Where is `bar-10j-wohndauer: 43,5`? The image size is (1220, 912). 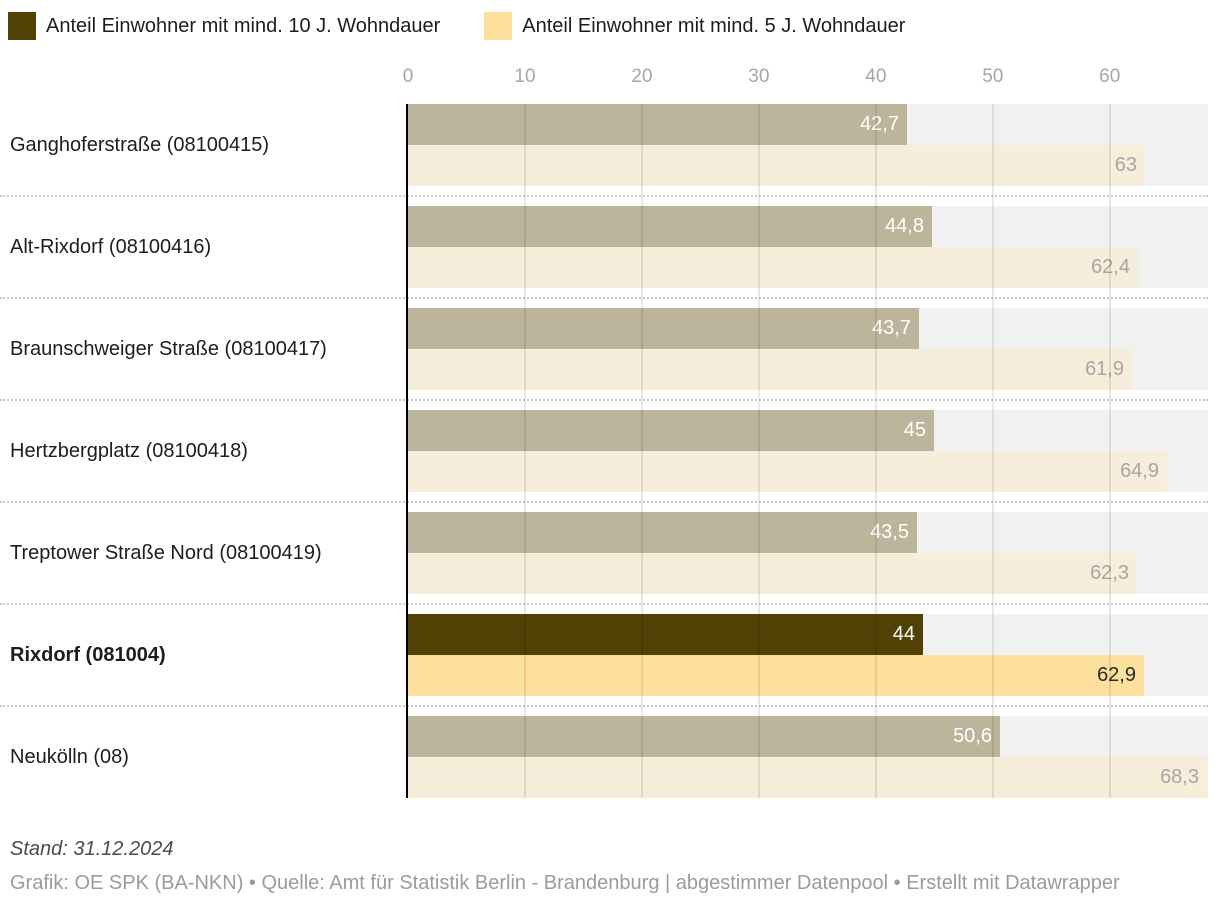
bar-10j-wohndauer: 43,5 is located at coordinates (662, 532).